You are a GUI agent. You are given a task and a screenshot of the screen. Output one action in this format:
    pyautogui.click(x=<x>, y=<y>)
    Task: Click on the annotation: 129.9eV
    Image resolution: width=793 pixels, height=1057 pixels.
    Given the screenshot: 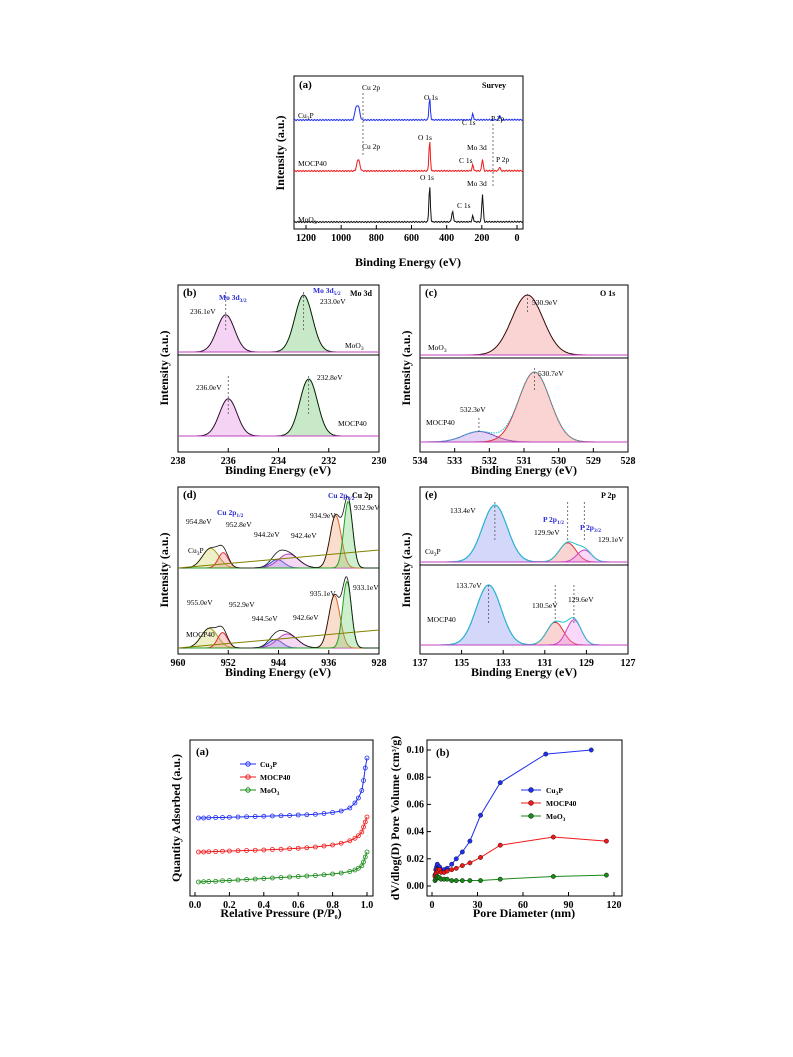 What is the action you would take?
    pyautogui.click(x=547, y=532)
    